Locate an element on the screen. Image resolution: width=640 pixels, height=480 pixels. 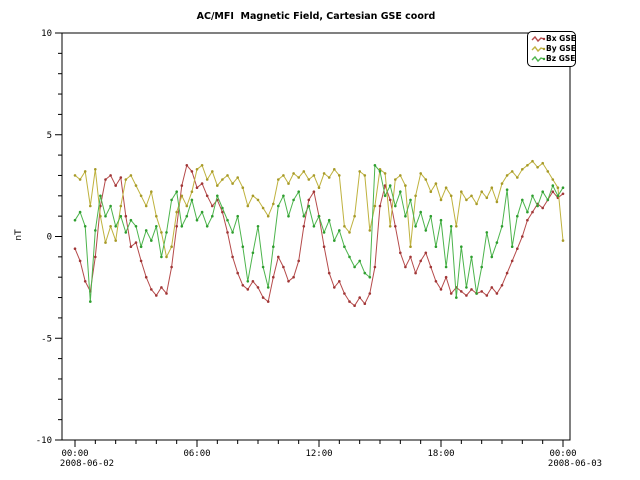
legend-label-bz: Bz GSE is located at coordinates (561, 58).